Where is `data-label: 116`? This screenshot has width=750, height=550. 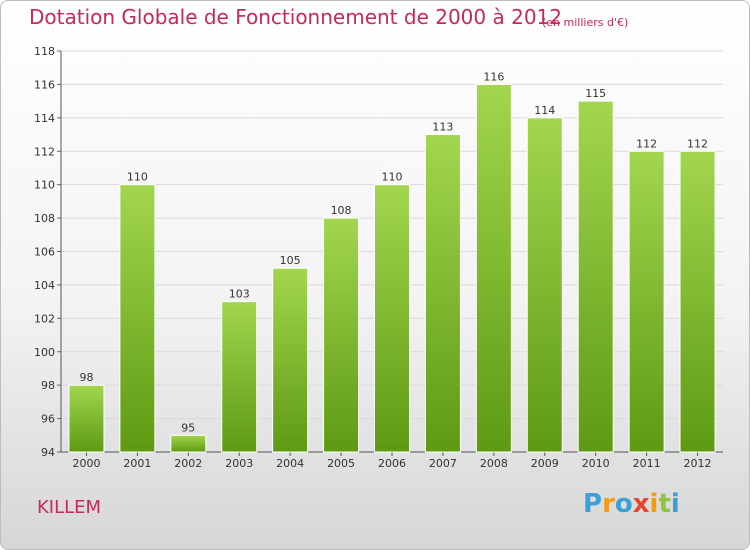 data-label: 116 is located at coordinates (493, 76).